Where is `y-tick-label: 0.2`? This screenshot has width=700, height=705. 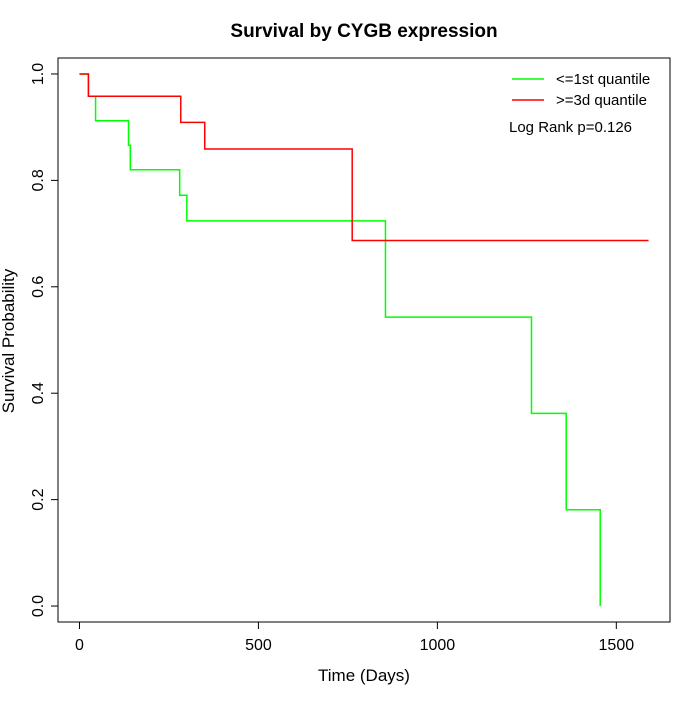 y-tick-label: 0.2 is located at coordinates (38, 499).